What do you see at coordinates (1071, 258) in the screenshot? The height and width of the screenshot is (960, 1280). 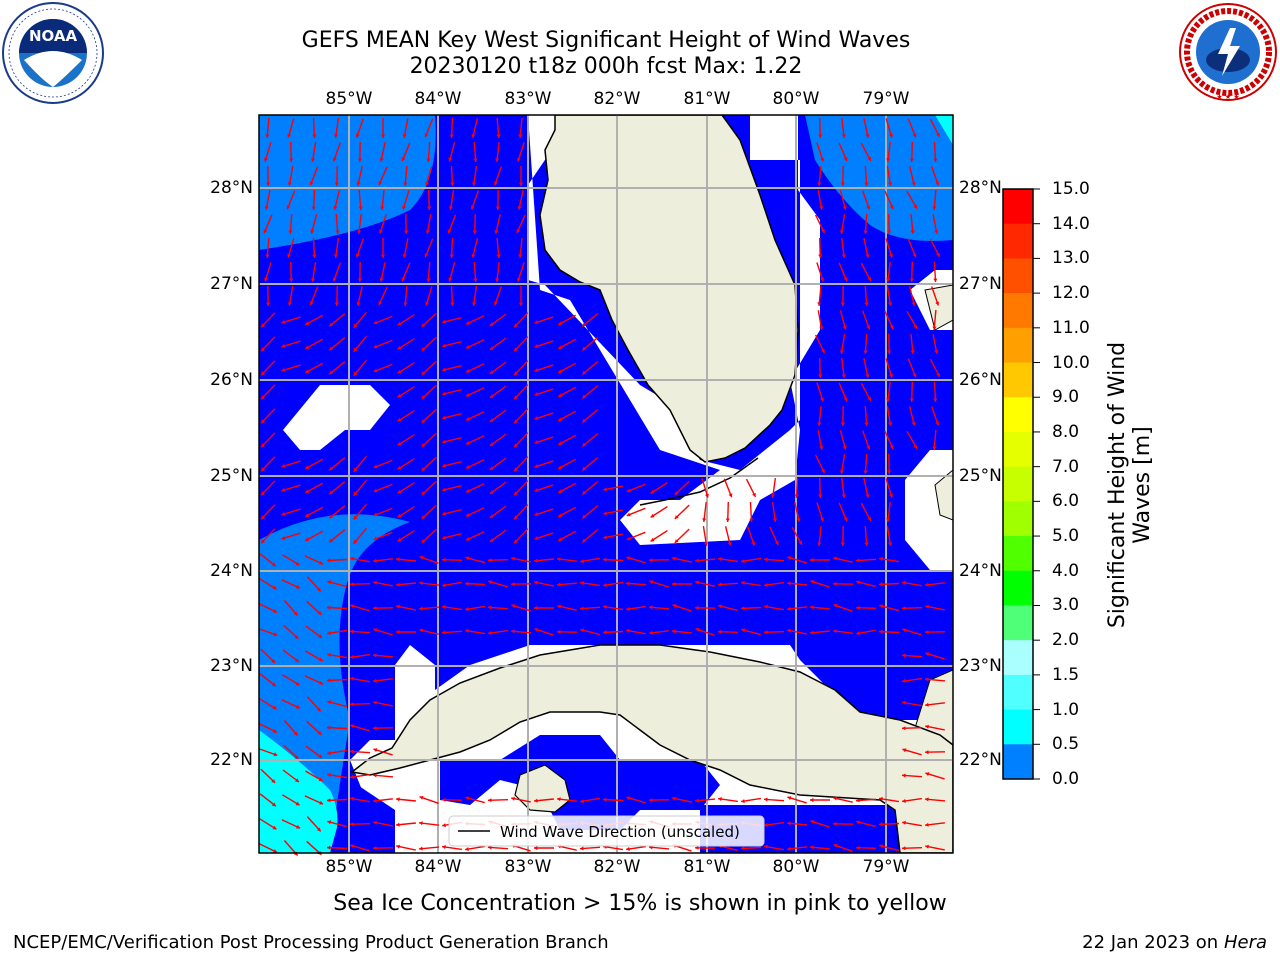 I see `colorbar-tick-label: 13.0` at bounding box center [1071, 258].